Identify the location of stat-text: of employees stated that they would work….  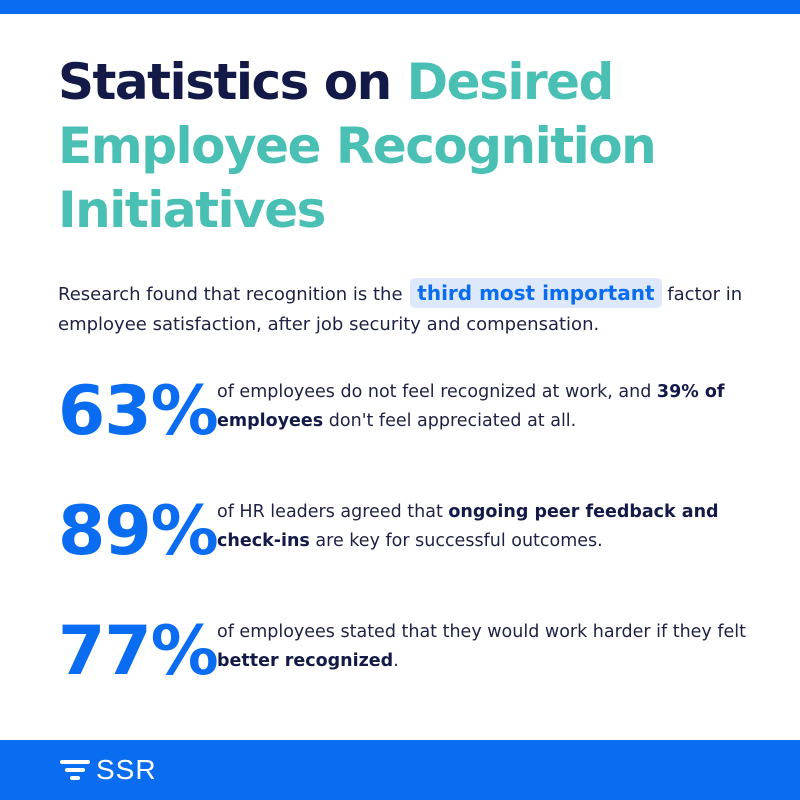
(481, 632).